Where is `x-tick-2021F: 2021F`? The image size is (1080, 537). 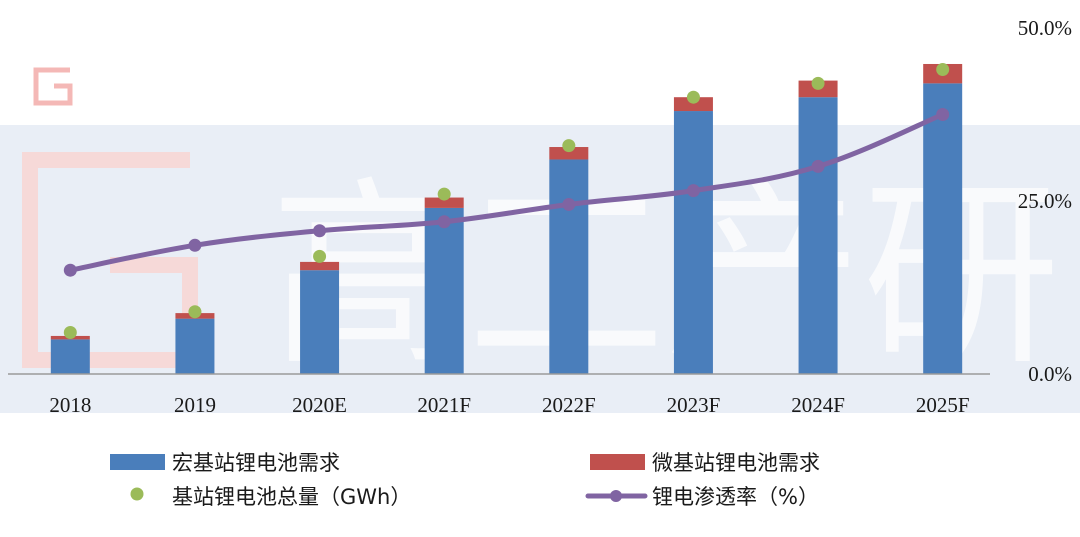
x-tick-2021F: 2021F is located at coordinates (444, 405).